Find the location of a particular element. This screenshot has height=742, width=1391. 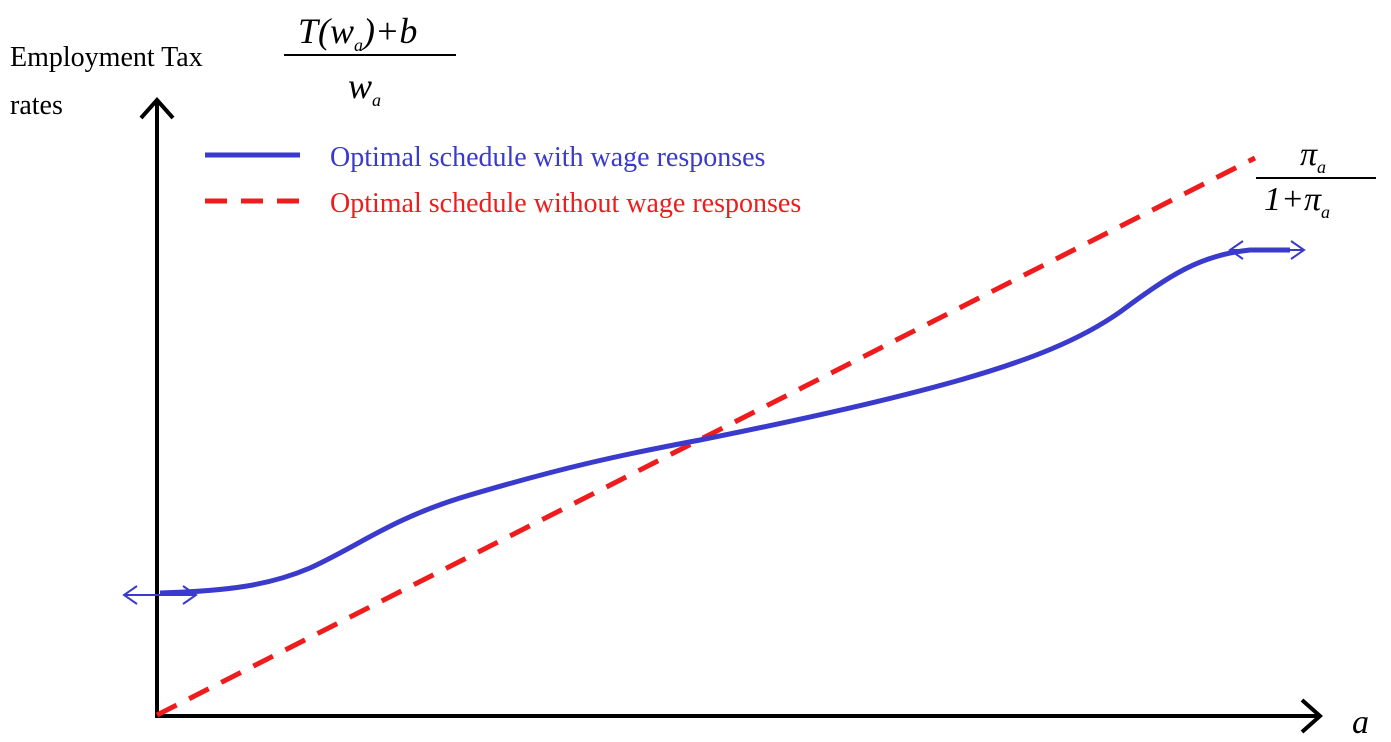

formula-part: w is located at coordinates (360, 86).